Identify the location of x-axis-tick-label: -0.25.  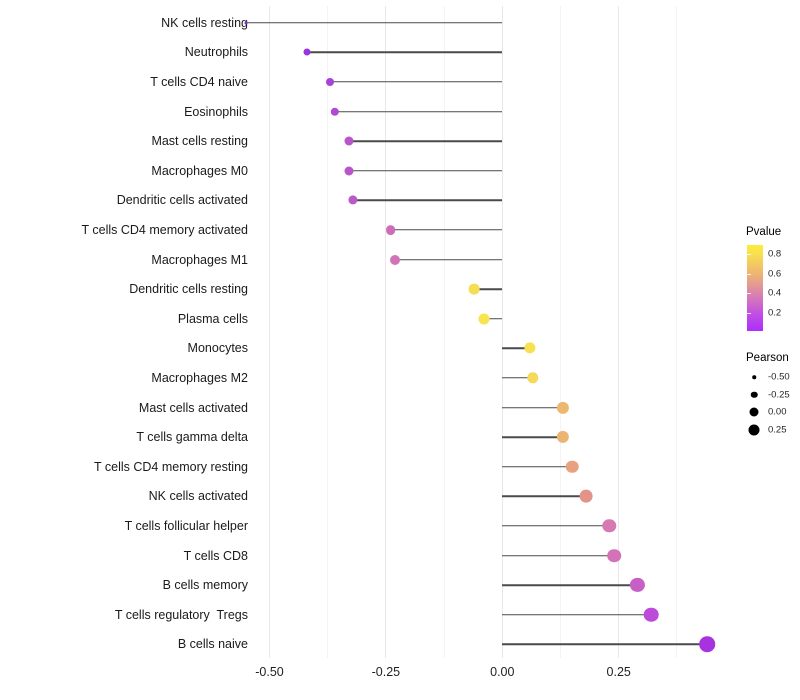
(386, 672).